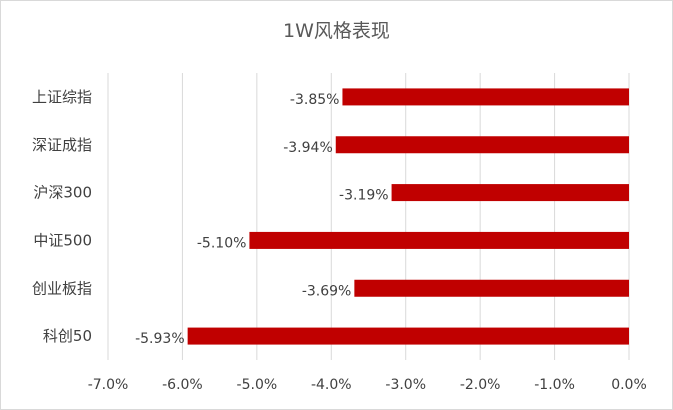 Image resolution: width=673 pixels, height=410 pixels. Describe the element at coordinates (62, 97) in the screenshot. I see `category-label: 上证综指` at that location.